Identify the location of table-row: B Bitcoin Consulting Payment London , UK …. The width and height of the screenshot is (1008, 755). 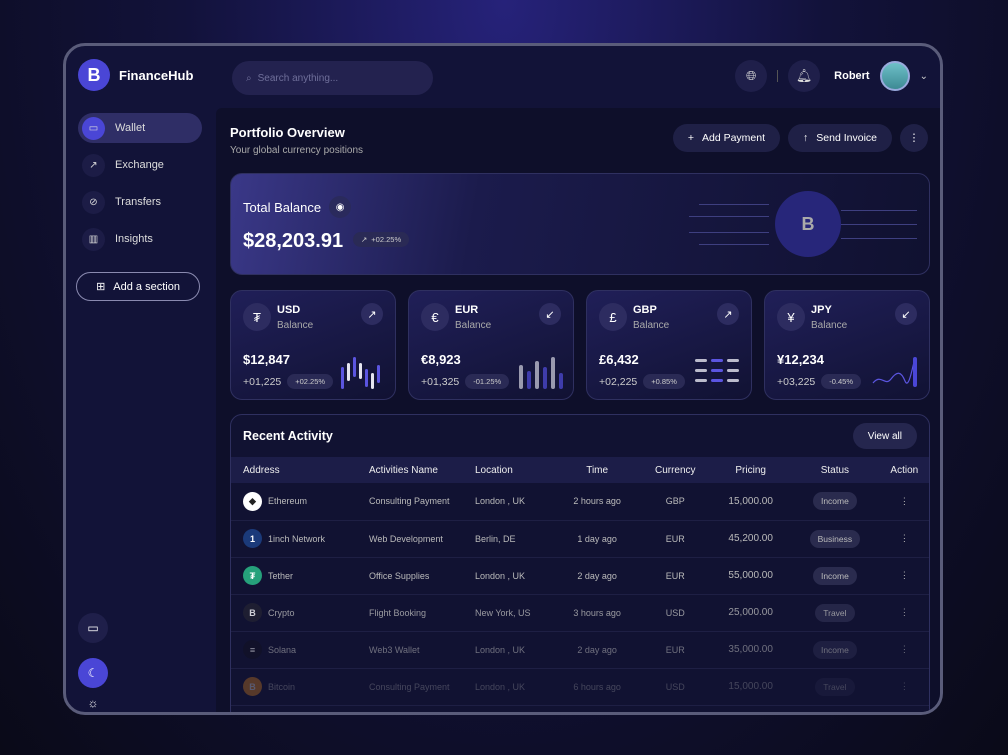
(580, 687).